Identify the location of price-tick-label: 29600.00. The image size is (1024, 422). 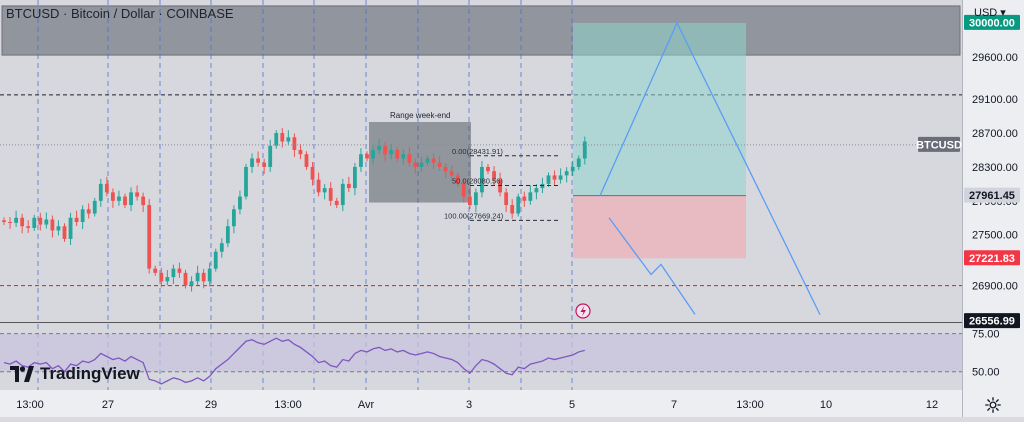
(995, 58).